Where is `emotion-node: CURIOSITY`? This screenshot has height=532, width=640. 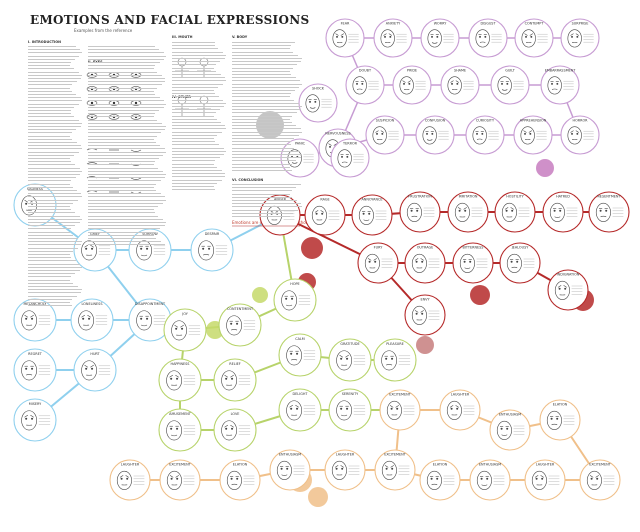 emotion-node: CURIOSITY is located at coordinates (485, 135).